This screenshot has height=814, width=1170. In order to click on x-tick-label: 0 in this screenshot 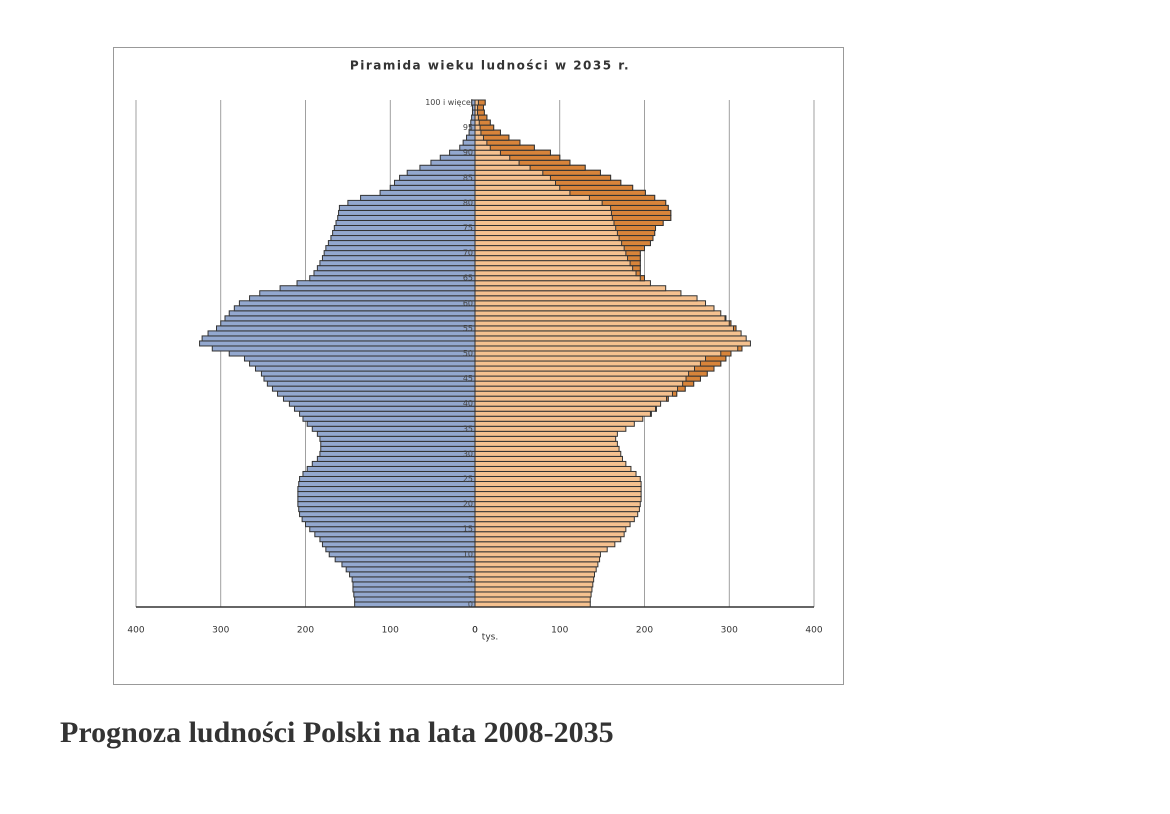, I will do `click(475, 631)`.